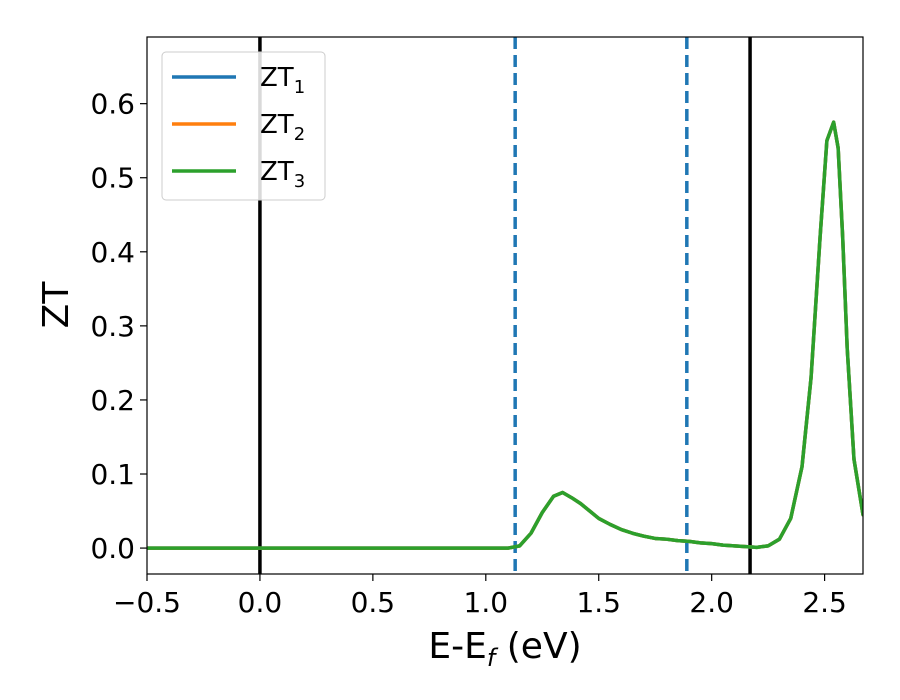 Image resolution: width=900 pixels, height=700 pixels. Describe the element at coordinates (277, 78) in the screenshot. I see `legend-label-main-1: ZT` at that location.